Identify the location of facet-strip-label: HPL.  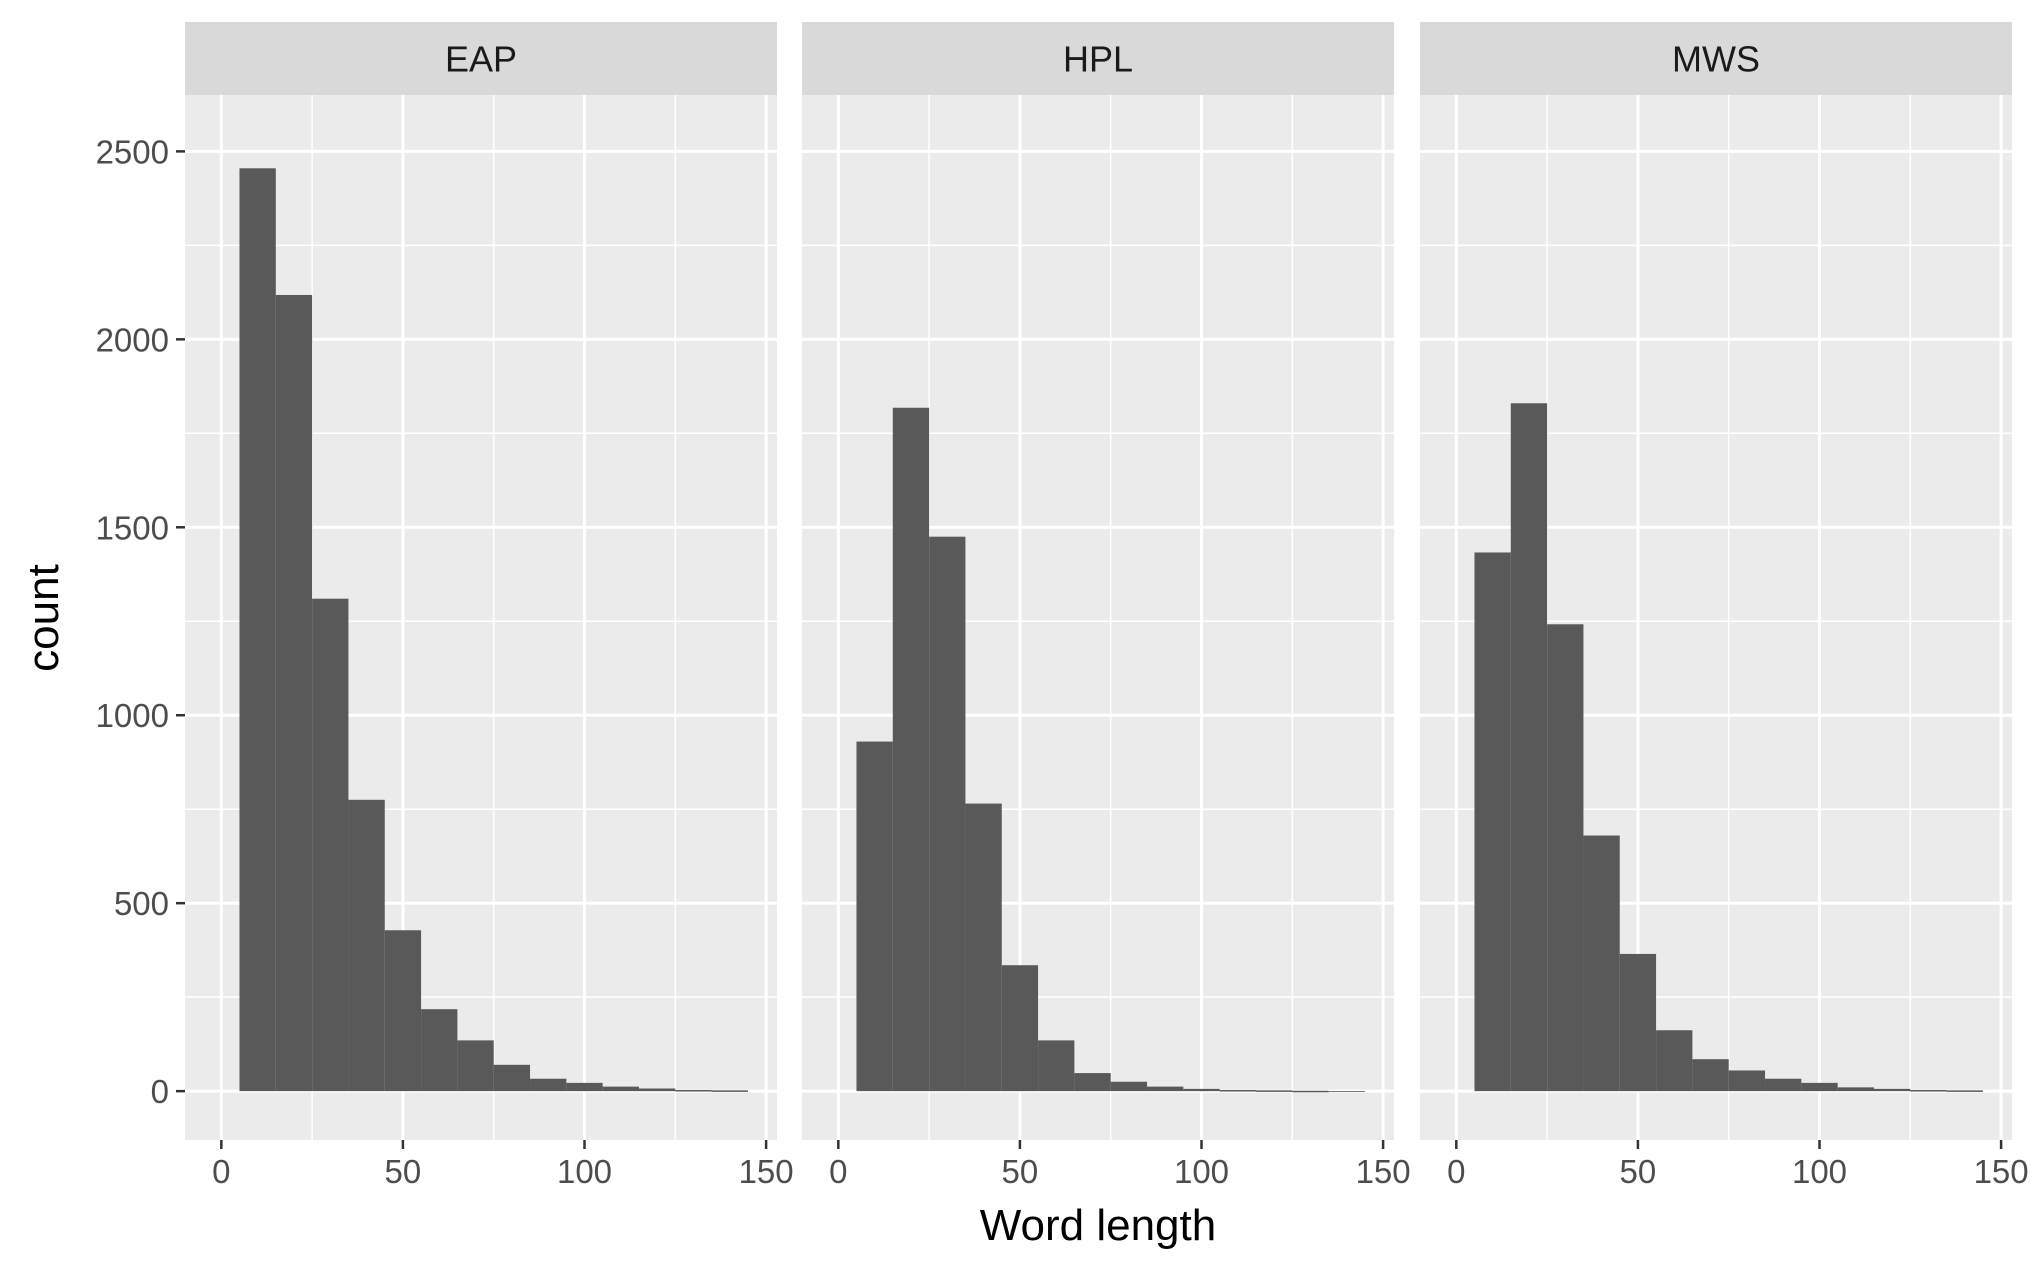
(1098, 59).